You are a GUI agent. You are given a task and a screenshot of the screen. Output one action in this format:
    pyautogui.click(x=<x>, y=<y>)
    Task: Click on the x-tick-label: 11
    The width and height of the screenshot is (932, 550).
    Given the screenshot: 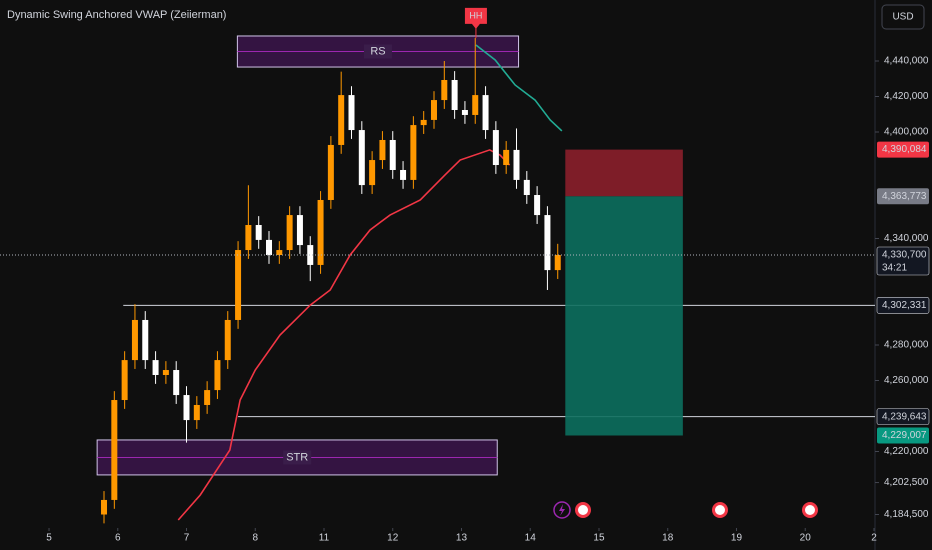 What is the action you would take?
    pyautogui.click(x=324, y=538)
    